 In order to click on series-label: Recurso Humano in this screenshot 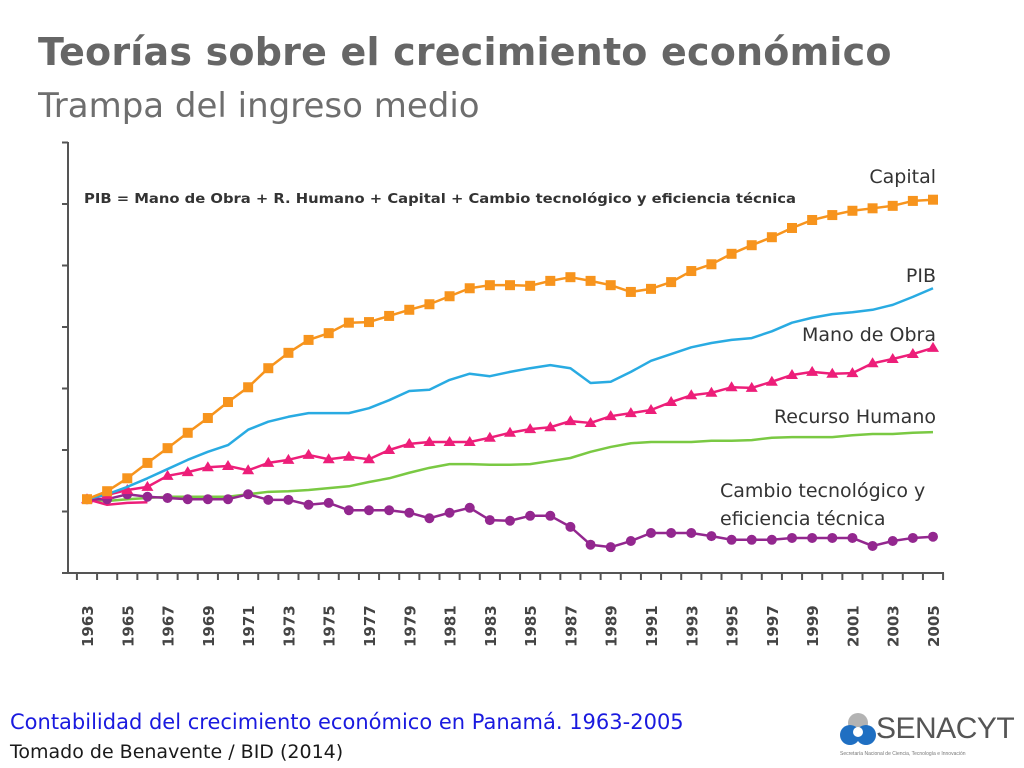, I will do `click(855, 417)`.